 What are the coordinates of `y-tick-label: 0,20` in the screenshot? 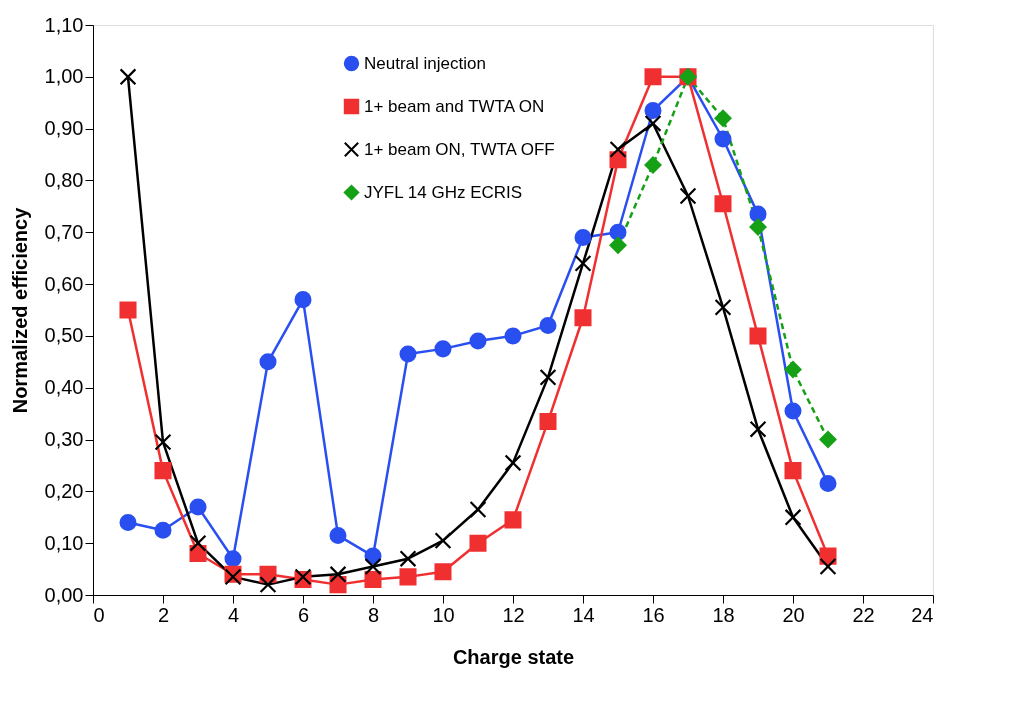 It's located at (64, 490).